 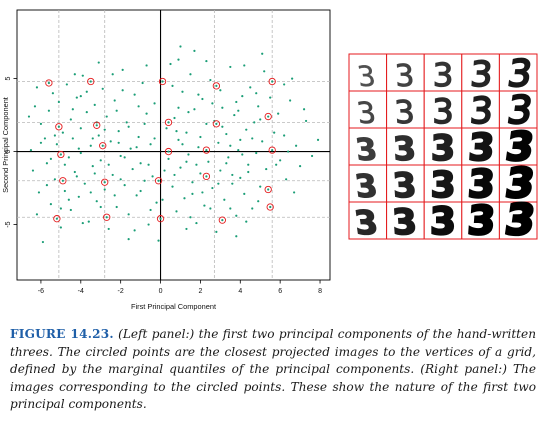 What do you see at coordinates (160, 150) in the screenshot?
I see `circled-points` at bounding box center [160, 150].